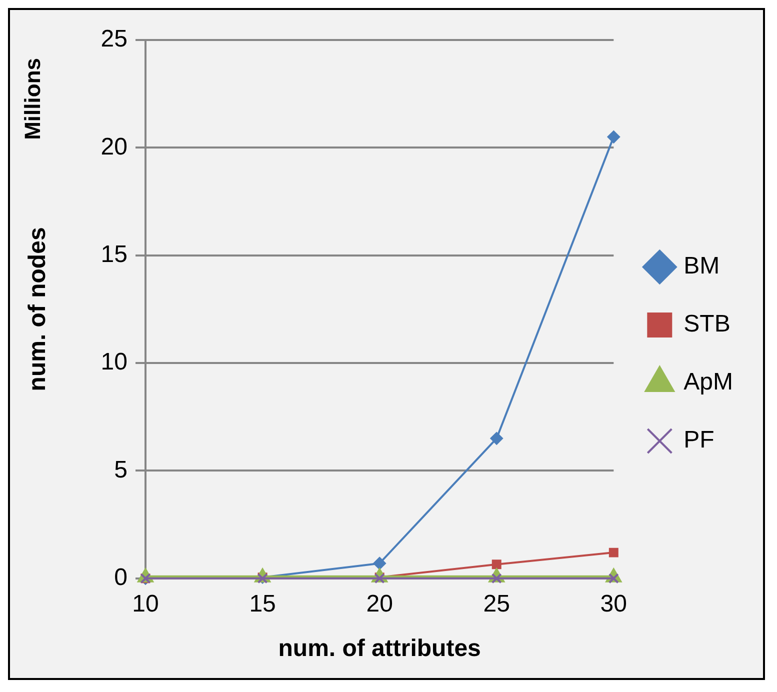 This screenshot has width=777, height=692. What do you see at coordinates (33, 99) in the screenshot?
I see `text: Millions` at bounding box center [33, 99].